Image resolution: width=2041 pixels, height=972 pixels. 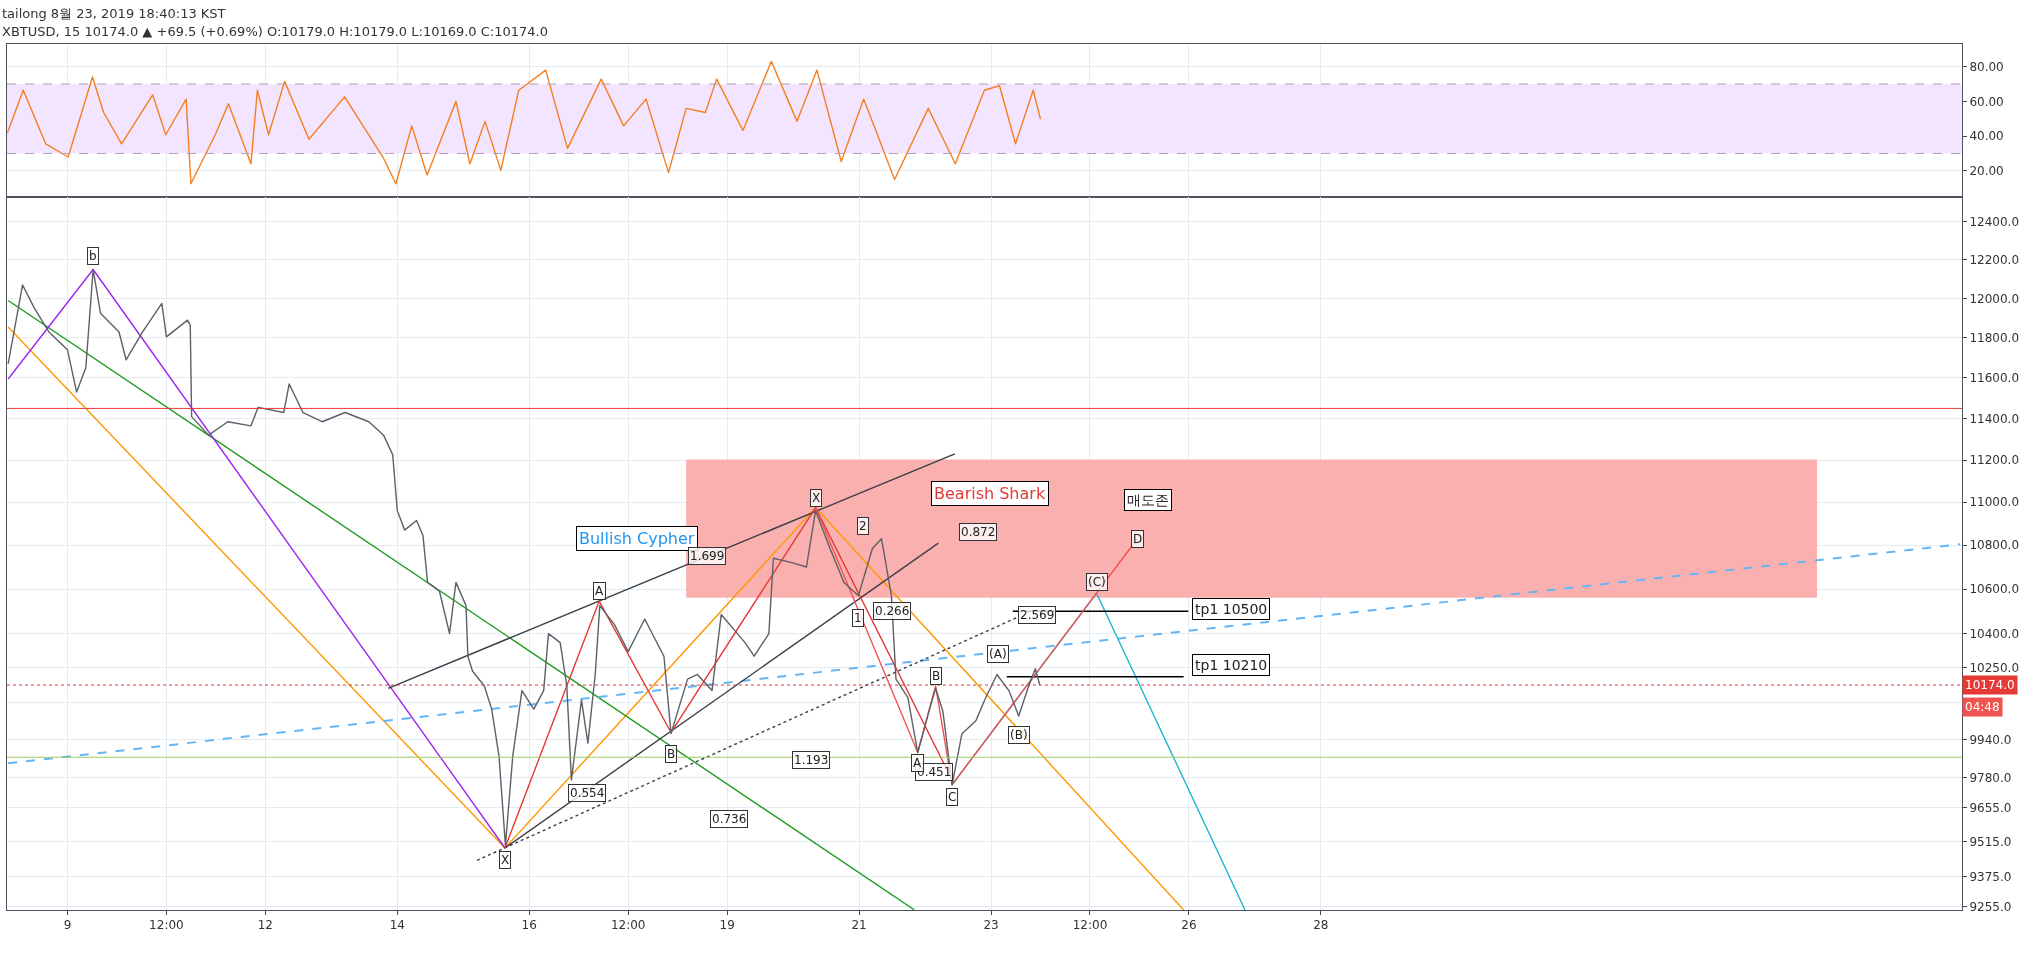 I want to click on y-tick-label: 10400.0, so click(x=1994, y=633).